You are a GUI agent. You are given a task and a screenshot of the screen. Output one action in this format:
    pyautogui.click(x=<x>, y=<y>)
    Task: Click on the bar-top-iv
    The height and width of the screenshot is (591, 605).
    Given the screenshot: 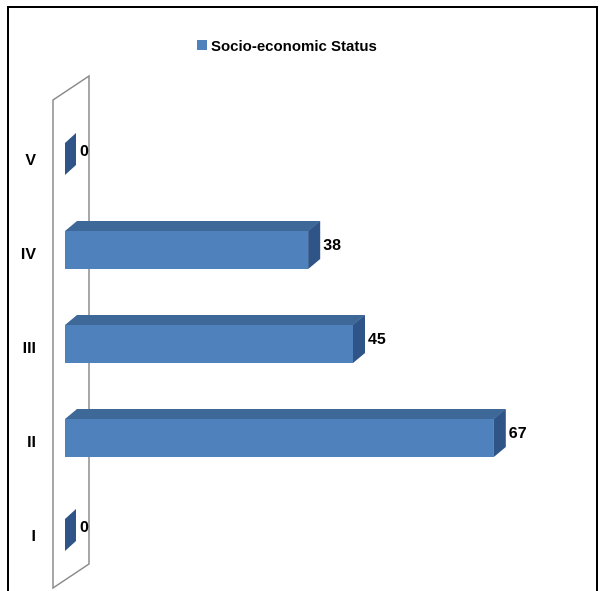 What is the action you would take?
    pyautogui.click(x=193, y=226)
    